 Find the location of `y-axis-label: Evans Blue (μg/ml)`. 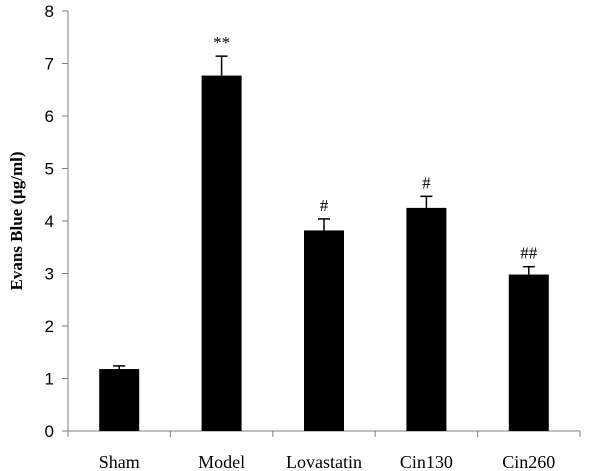

y-axis-label: Evans Blue (μg/ml) is located at coordinates (16, 220).